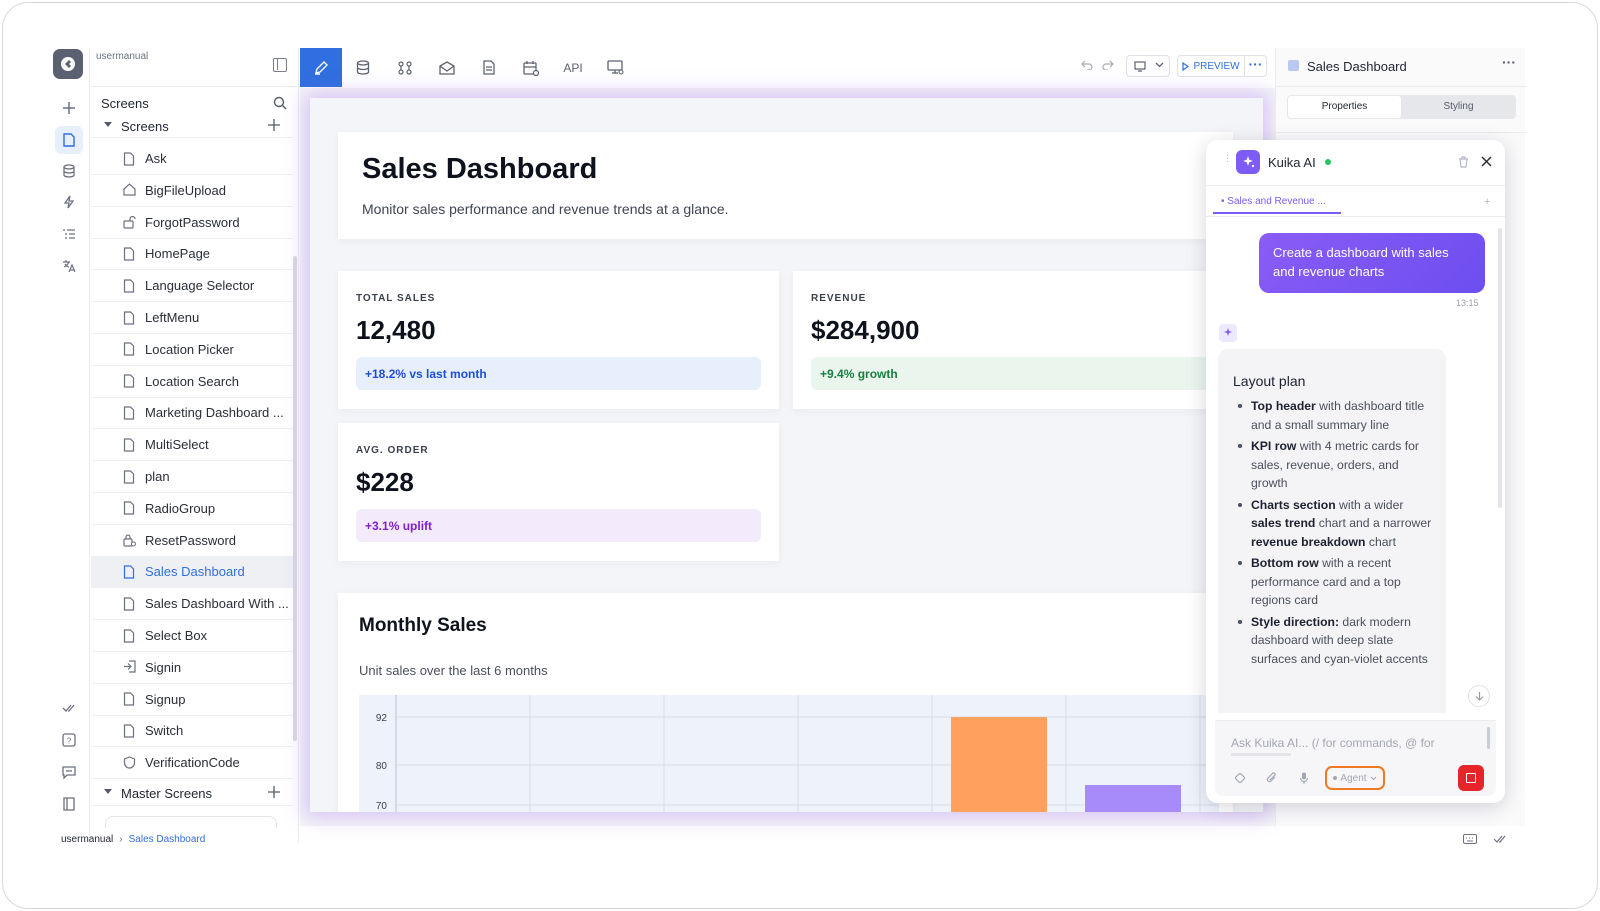  What do you see at coordinates (192, 731) in the screenshot?
I see `sidebar-item-switch: Switch` at bounding box center [192, 731].